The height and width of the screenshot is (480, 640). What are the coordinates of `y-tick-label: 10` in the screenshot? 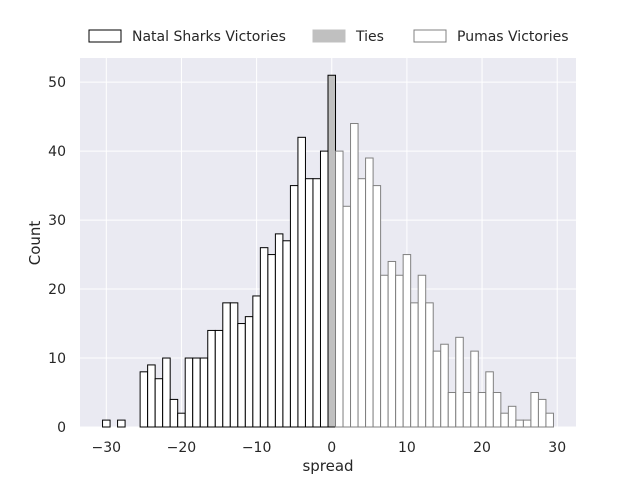 It's located at (57, 359).